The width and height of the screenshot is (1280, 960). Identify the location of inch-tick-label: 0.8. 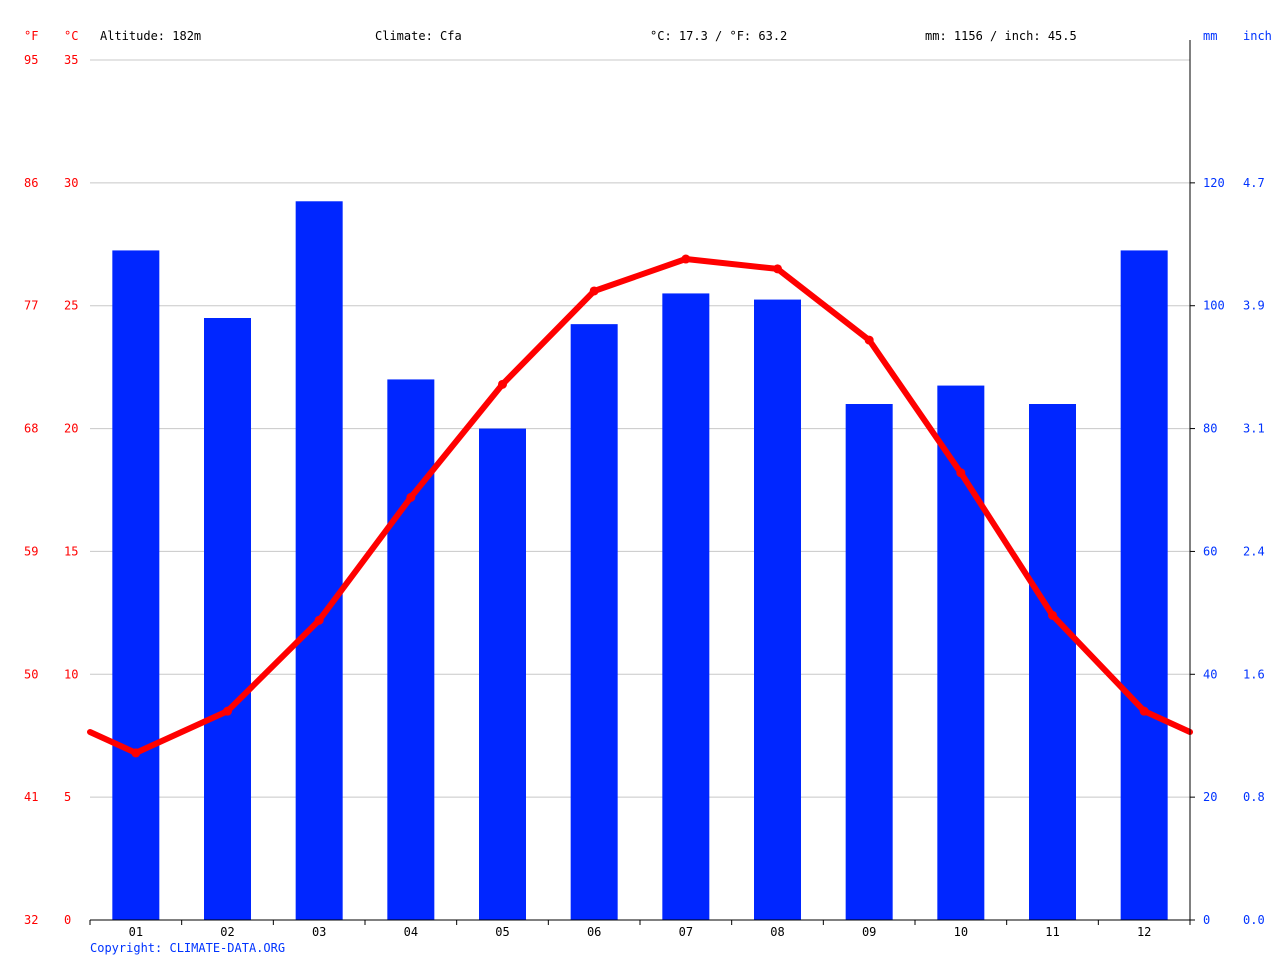
(1254, 797).